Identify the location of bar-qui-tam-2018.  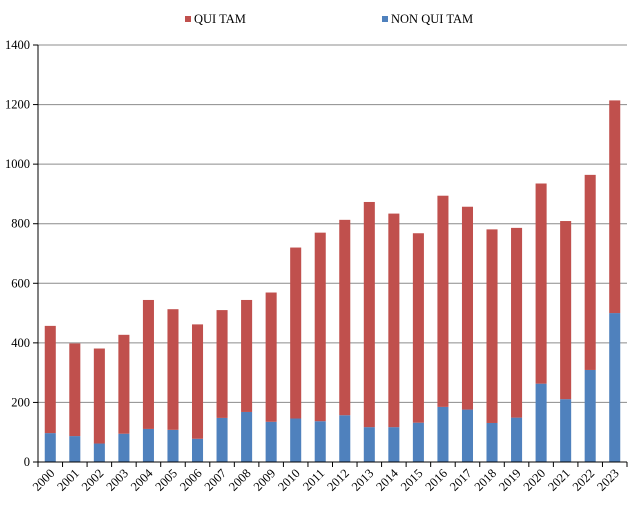
(492, 326).